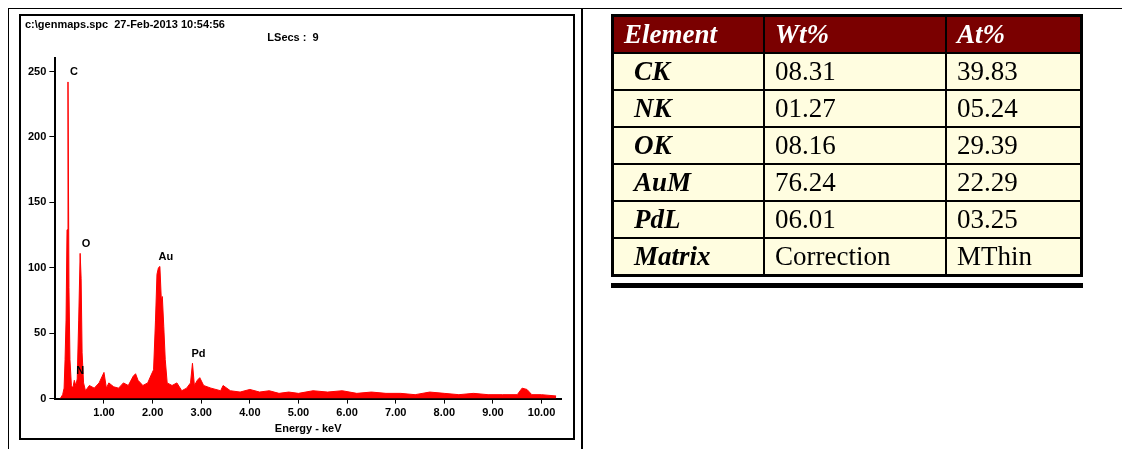 The image size is (1130, 457). I want to click on x-axis-title: Energy - keV, so click(308, 428).